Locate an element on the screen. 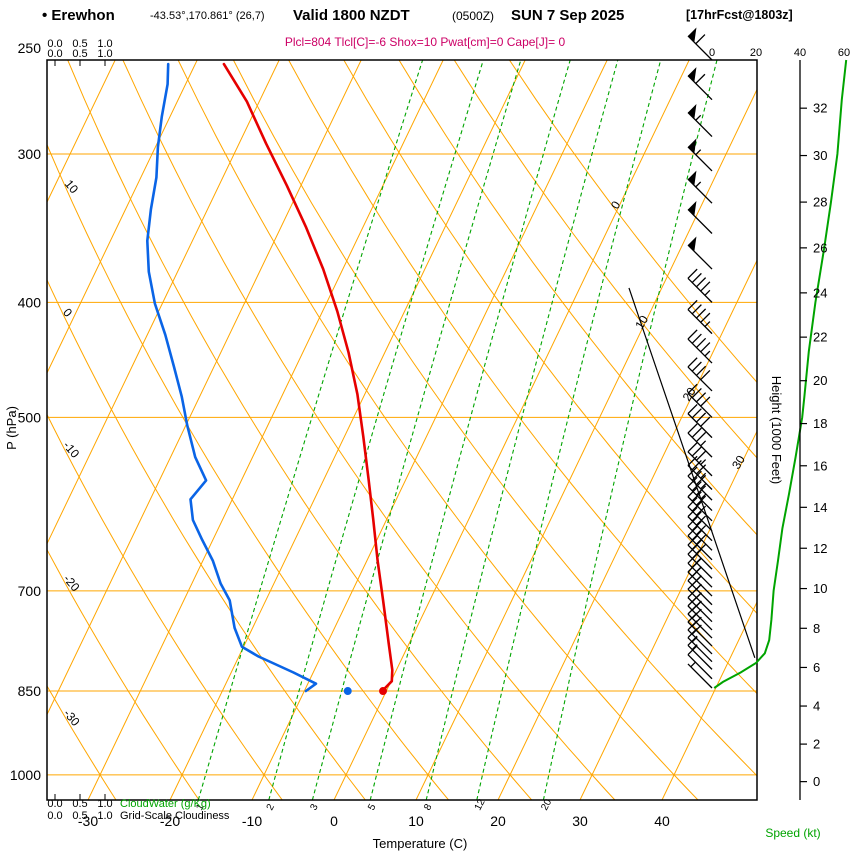 The image size is (850, 860). mixing-ratio-label: 12 is located at coordinates (480, 804).